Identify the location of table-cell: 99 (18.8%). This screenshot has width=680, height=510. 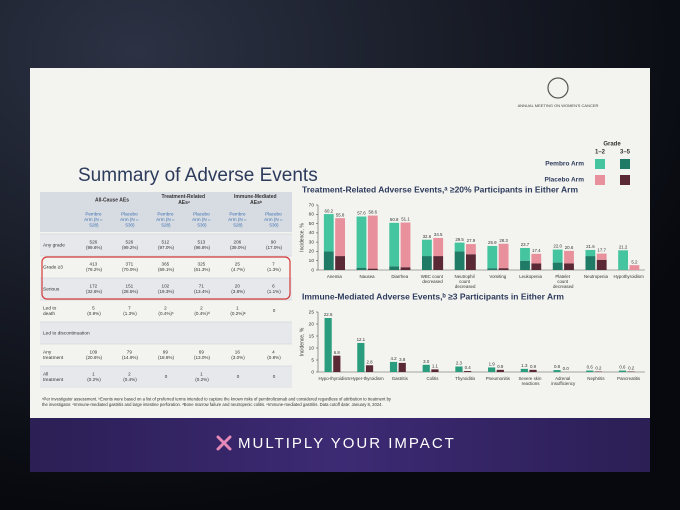
(166, 354).